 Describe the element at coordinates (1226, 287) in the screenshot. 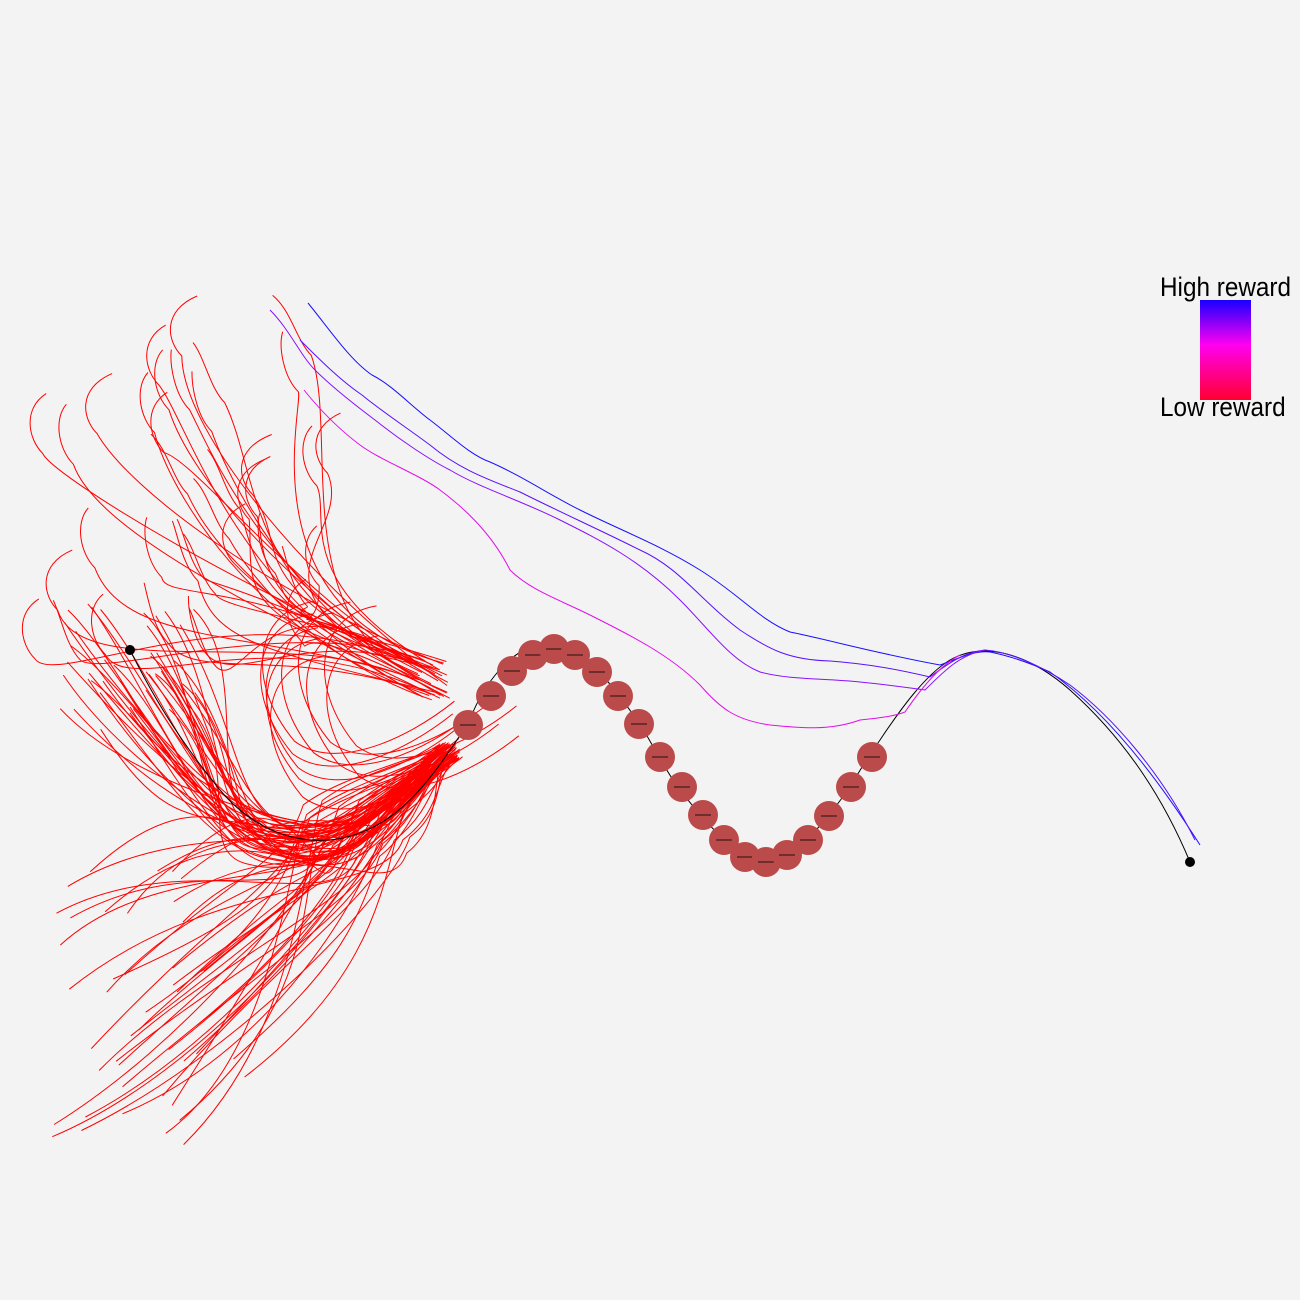

I see `legend-high-label: High reward` at that location.